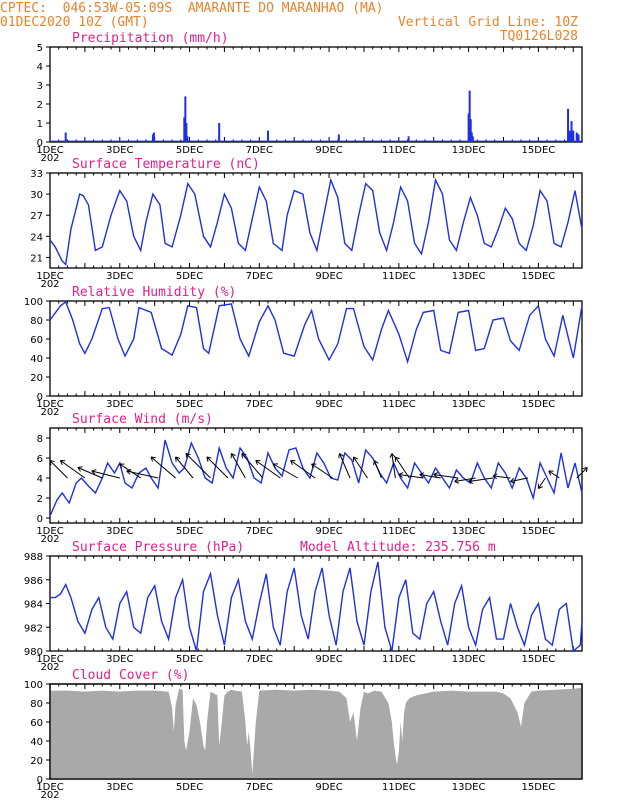 The image size is (618, 800). Describe the element at coordinates (40, 124) in the screenshot. I see `precip-ytick-label: 1` at that location.